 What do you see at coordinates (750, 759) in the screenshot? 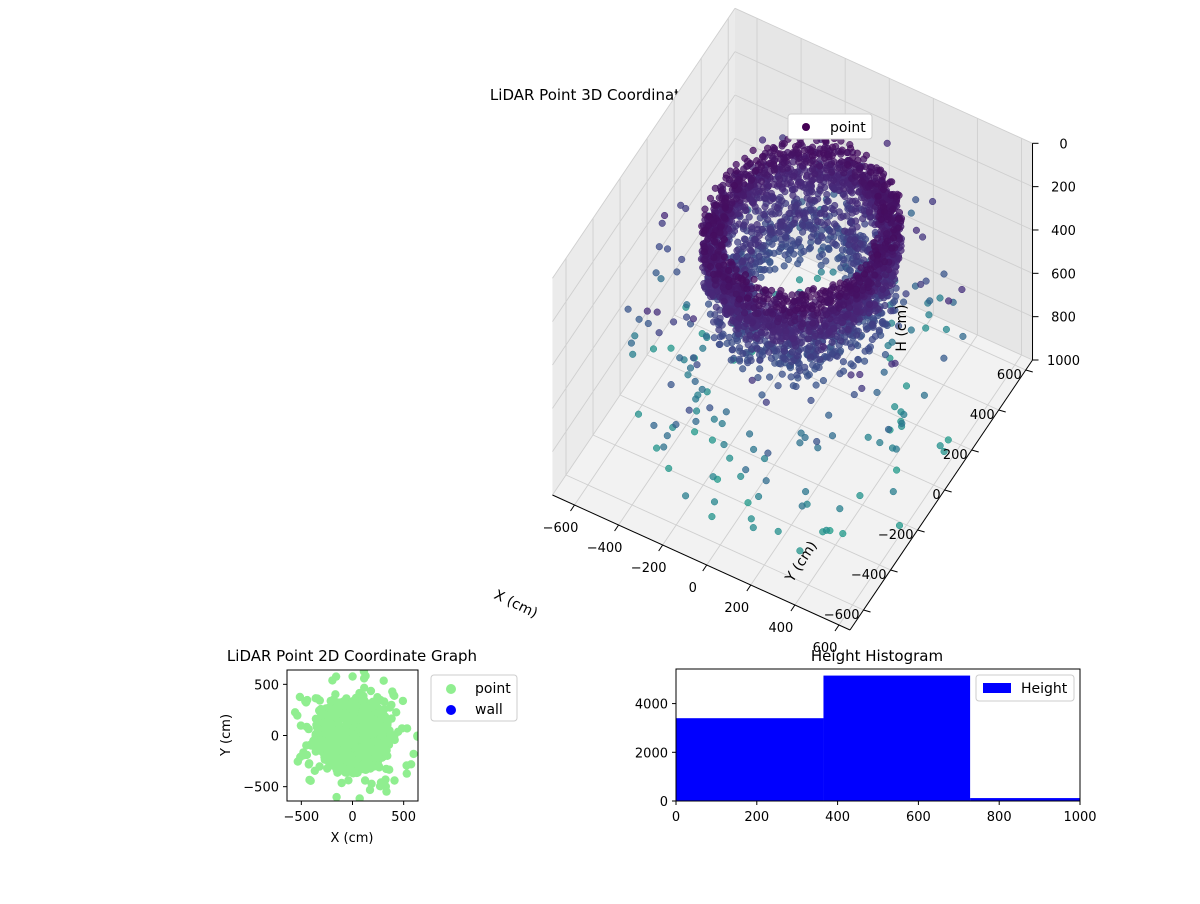
I see `histogram-bar` at bounding box center [750, 759].